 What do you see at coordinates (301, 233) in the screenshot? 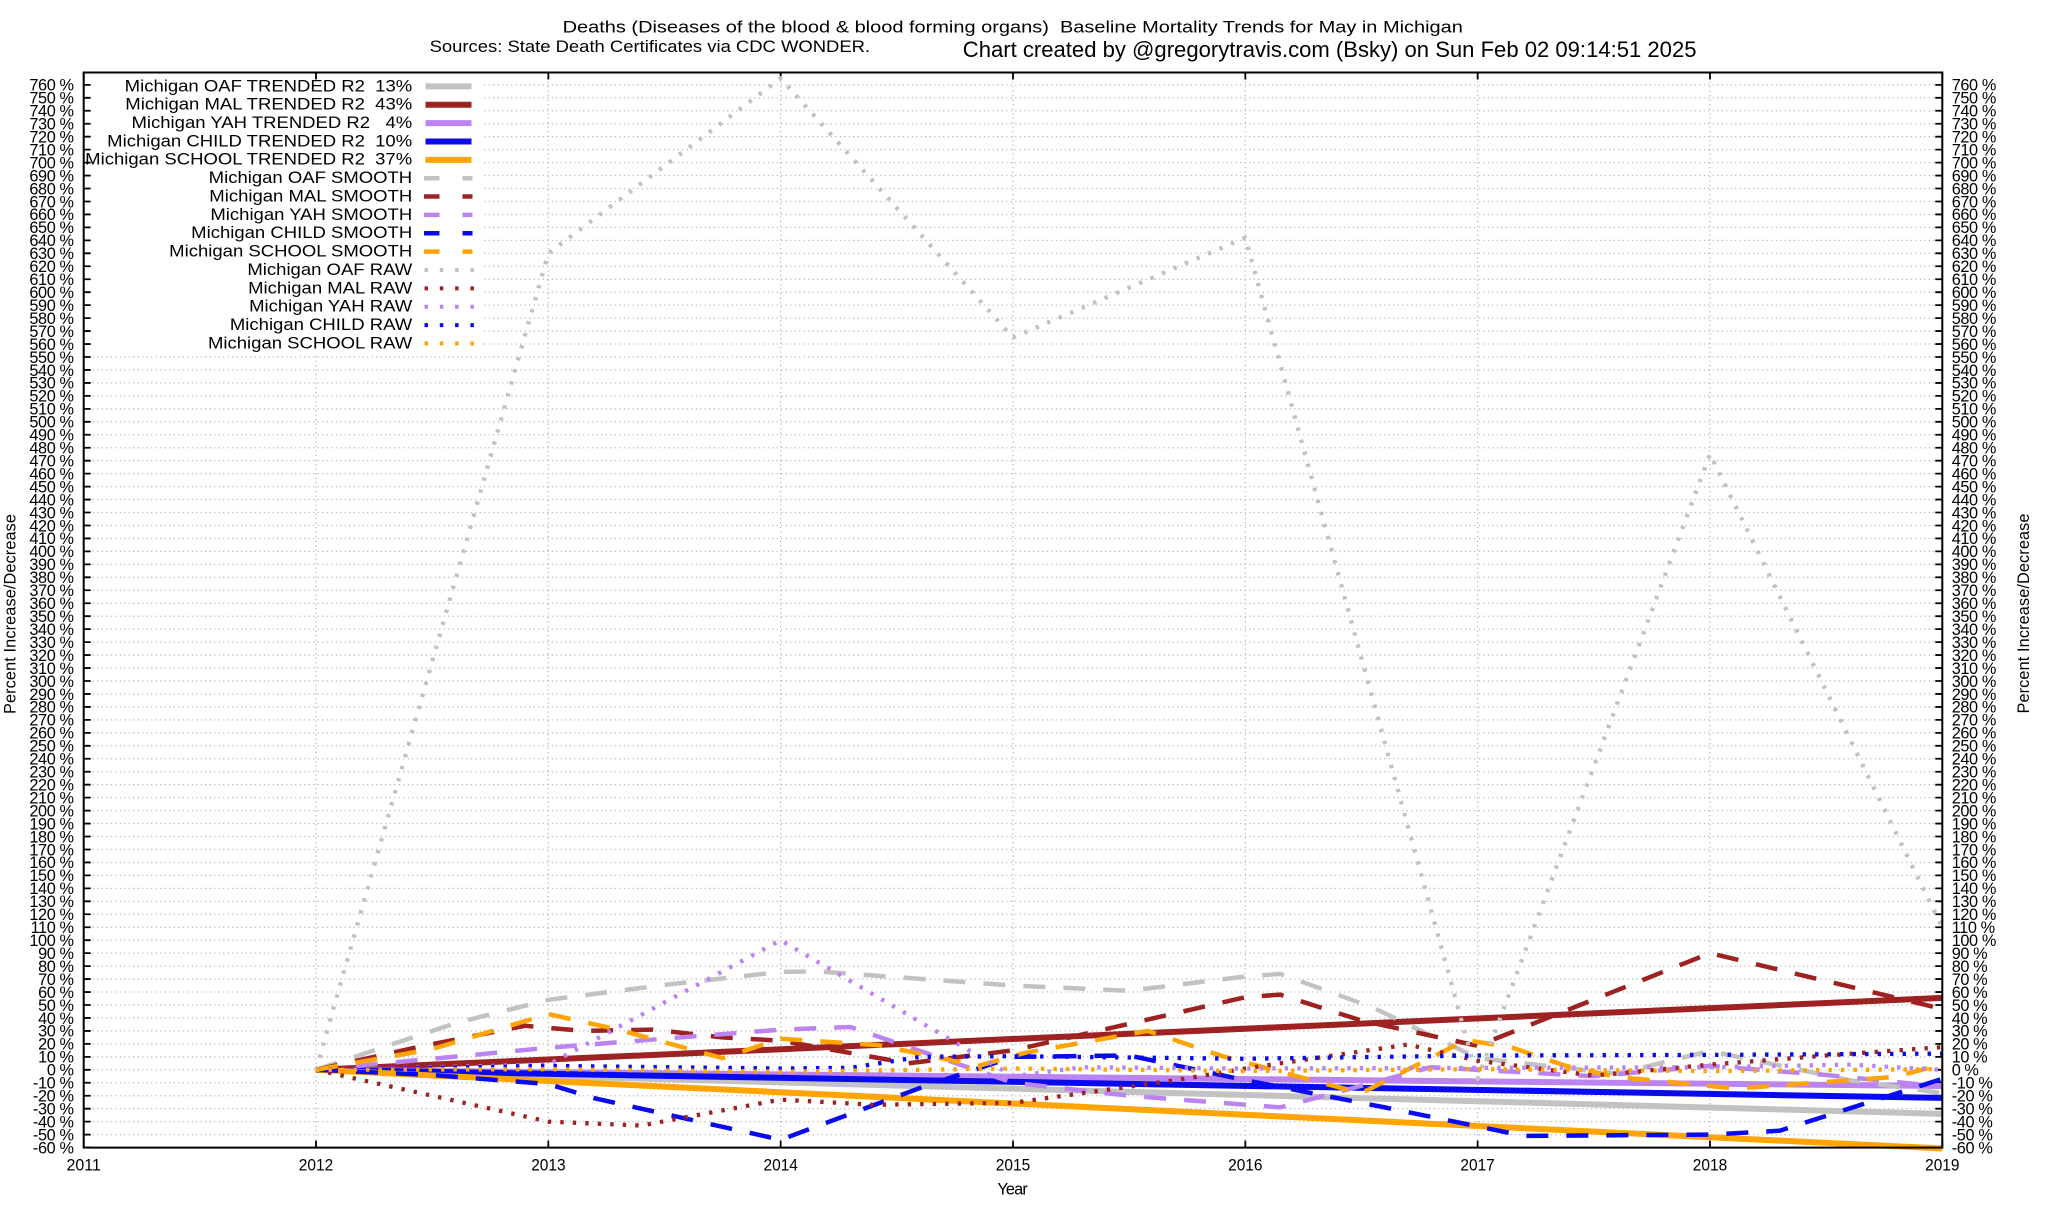
I see `svg-text: Michigan CHILD SMOOTH` at bounding box center [301, 233].